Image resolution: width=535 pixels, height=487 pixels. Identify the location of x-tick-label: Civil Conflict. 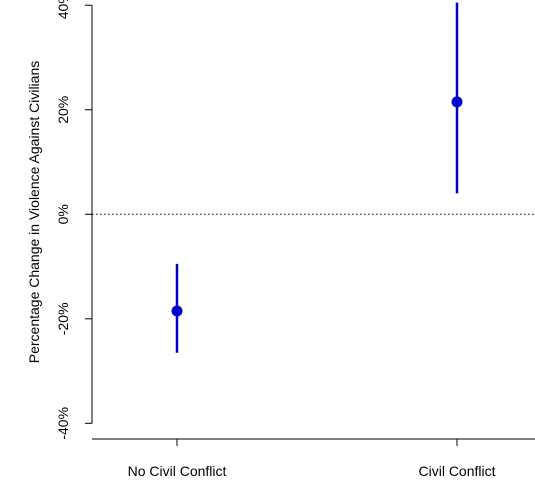
(456, 471).